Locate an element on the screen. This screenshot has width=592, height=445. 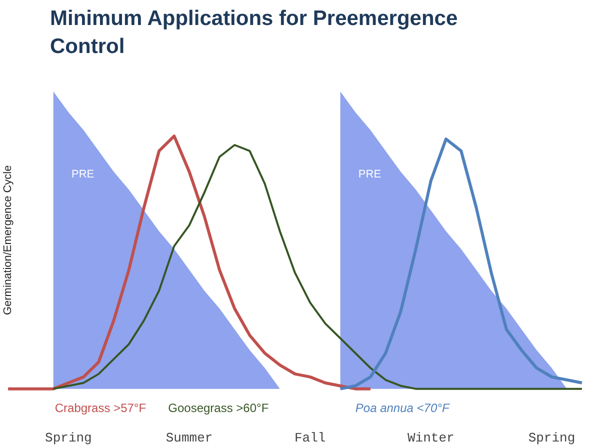
series-label: Crabgrass >57°F is located at coordinates (100, 408).